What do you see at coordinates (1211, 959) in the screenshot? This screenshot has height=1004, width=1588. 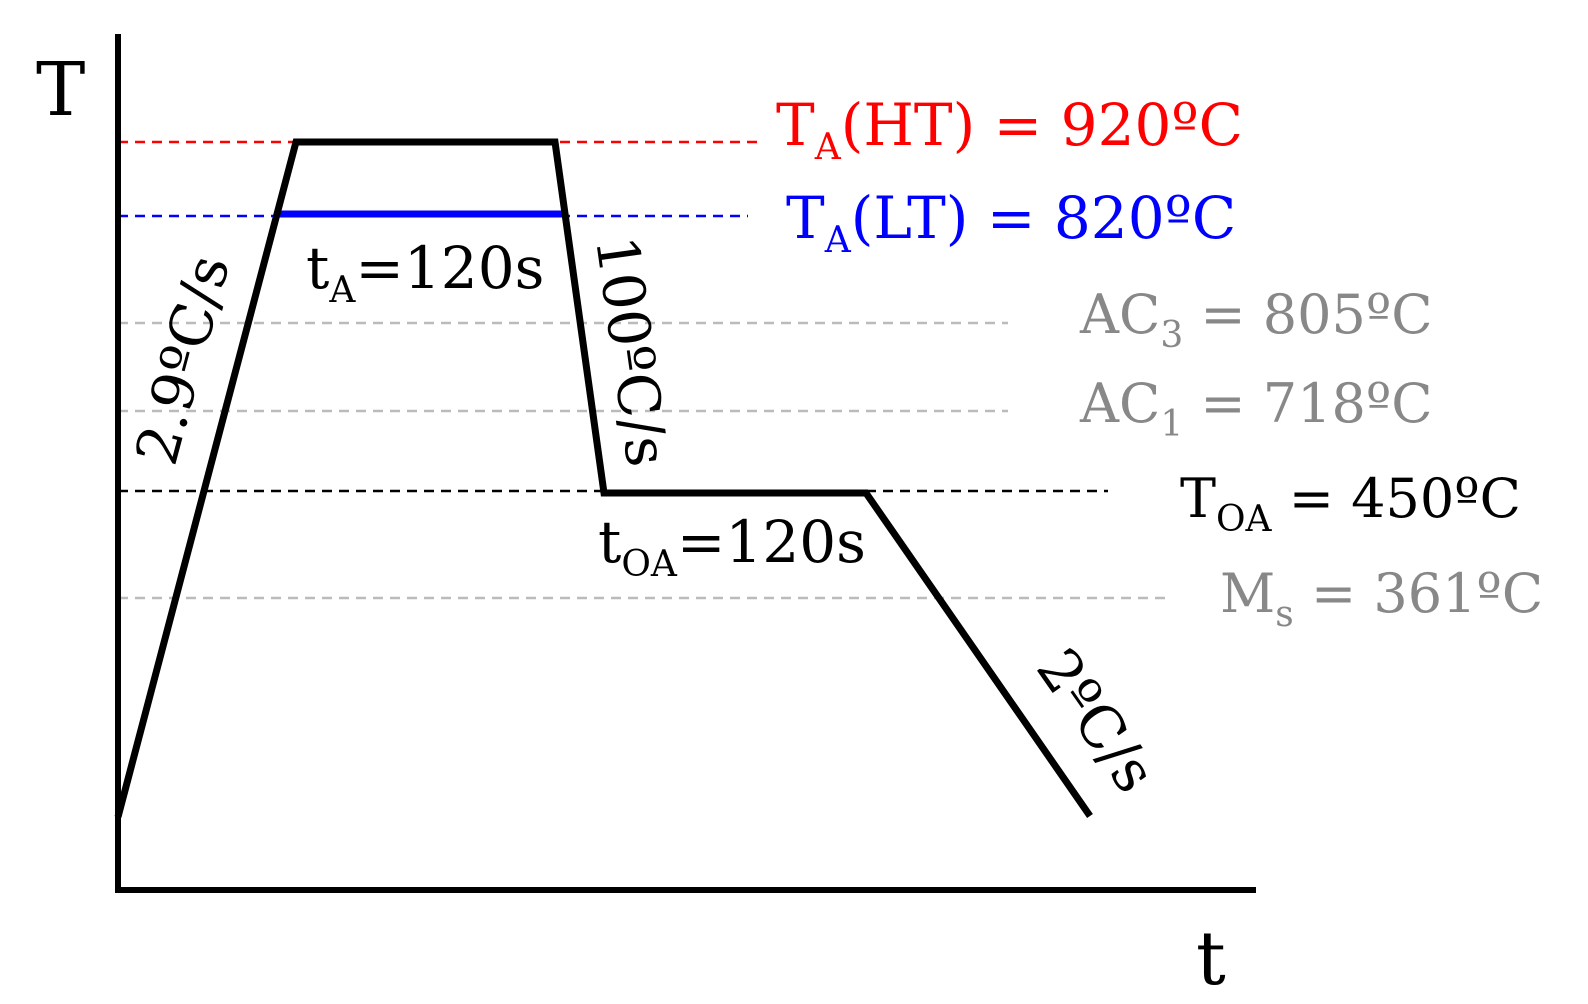 I see `x-axis-label: t` at bounding box center [1211, 959].